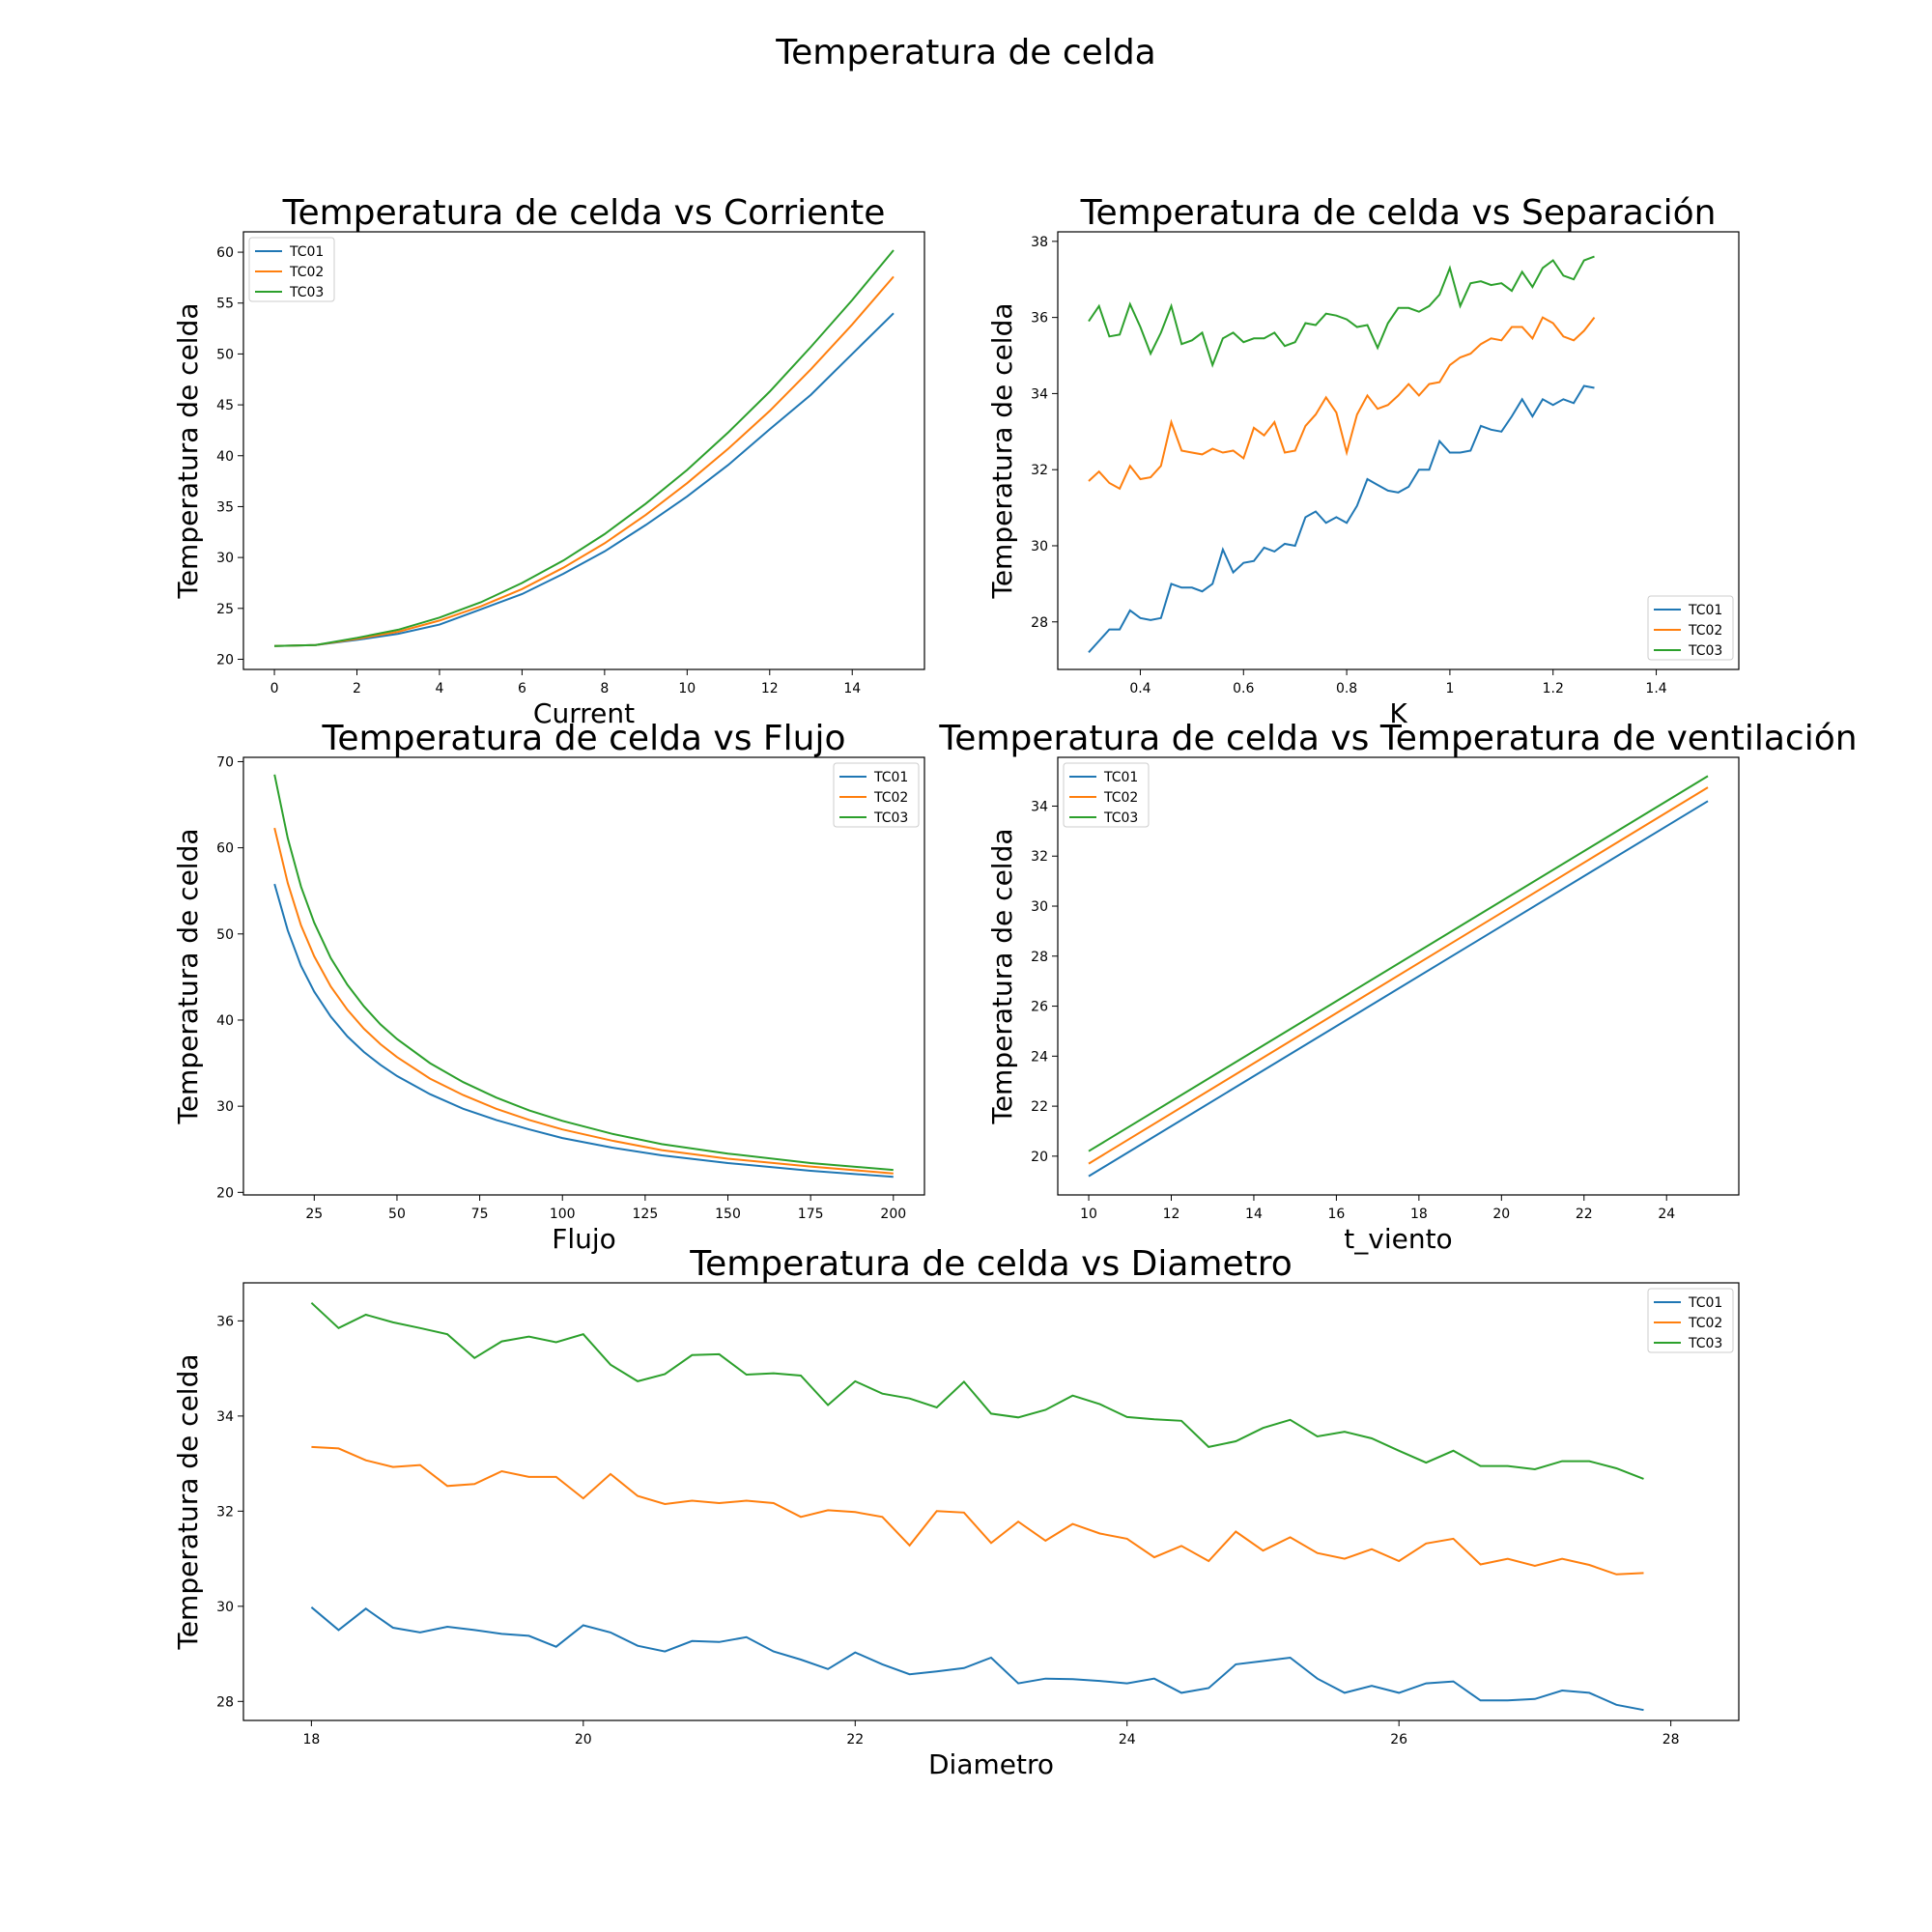 The height and width of the screenshot is (1932, 1932). Describe the element at coordinates (1171, 1214) in the screenshot. I see `x-tick-label: 12` at that location.